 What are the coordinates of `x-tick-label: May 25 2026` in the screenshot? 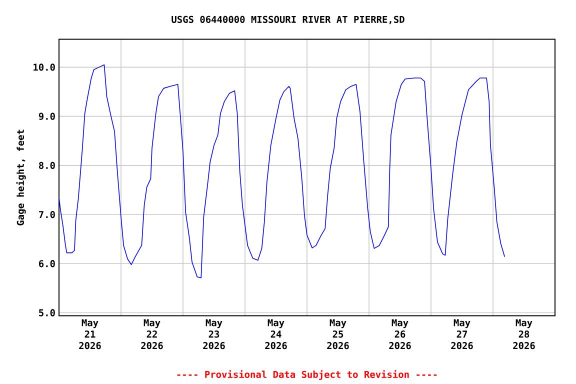 It's located at (338, 334).